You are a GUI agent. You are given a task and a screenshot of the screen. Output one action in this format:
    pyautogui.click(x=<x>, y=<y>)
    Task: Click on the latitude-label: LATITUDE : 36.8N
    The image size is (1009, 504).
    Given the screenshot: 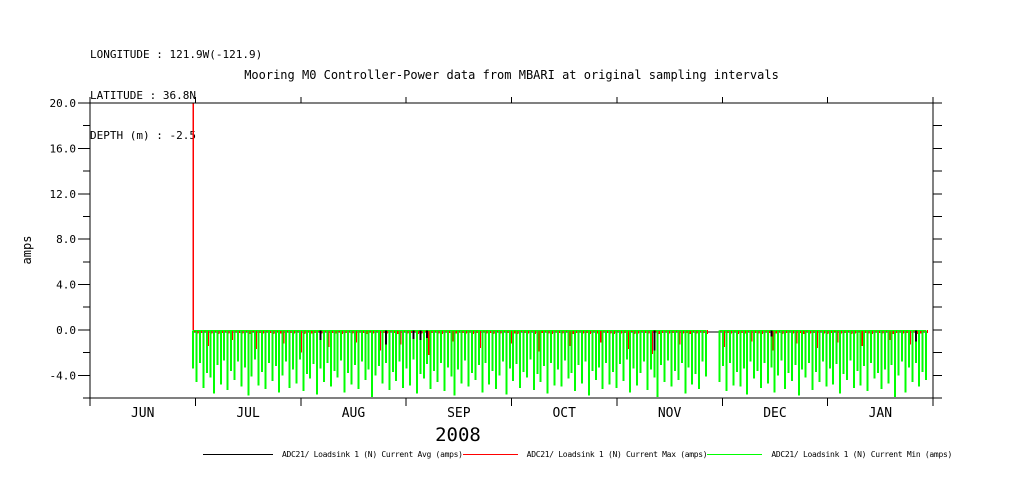 What is the action you would take?
    pyautogui.click(x=143, y=95)
    